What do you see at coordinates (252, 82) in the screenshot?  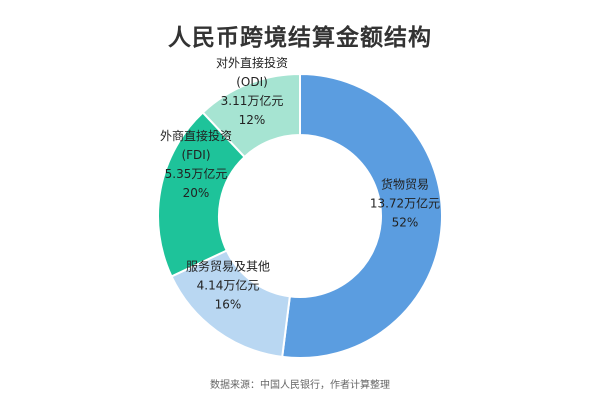 I see `slice-abbr-odi: (ODI)` at bounding box center [252, 82].